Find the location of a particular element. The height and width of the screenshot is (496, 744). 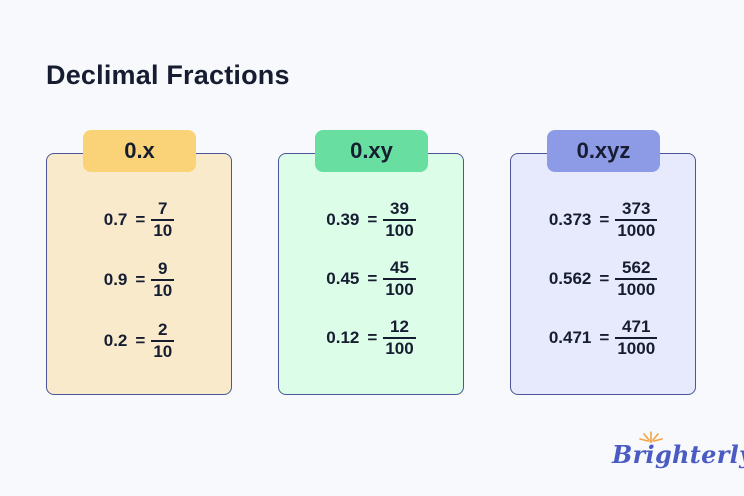

page-title: Declimal Fractions is located at coordinates (168, 75).